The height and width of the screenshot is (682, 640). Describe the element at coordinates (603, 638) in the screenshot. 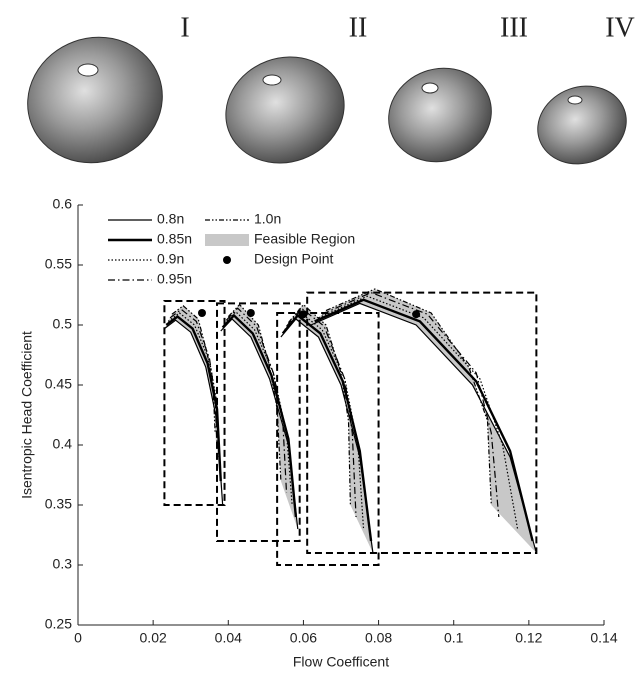

I see `x-tick-label: 0.14` at that location.